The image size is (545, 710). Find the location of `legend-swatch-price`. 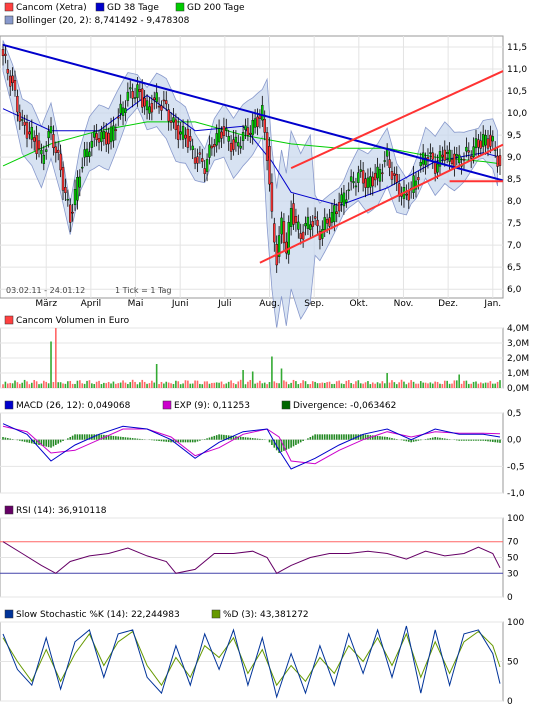

legend-swatch-price is located at coordinates (9, 7).